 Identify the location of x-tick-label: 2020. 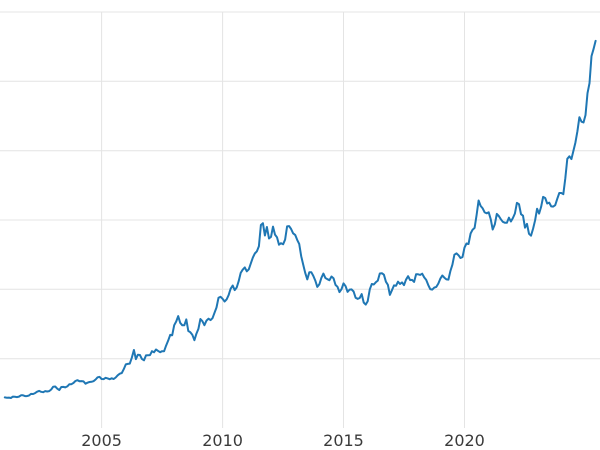
(464, 440).